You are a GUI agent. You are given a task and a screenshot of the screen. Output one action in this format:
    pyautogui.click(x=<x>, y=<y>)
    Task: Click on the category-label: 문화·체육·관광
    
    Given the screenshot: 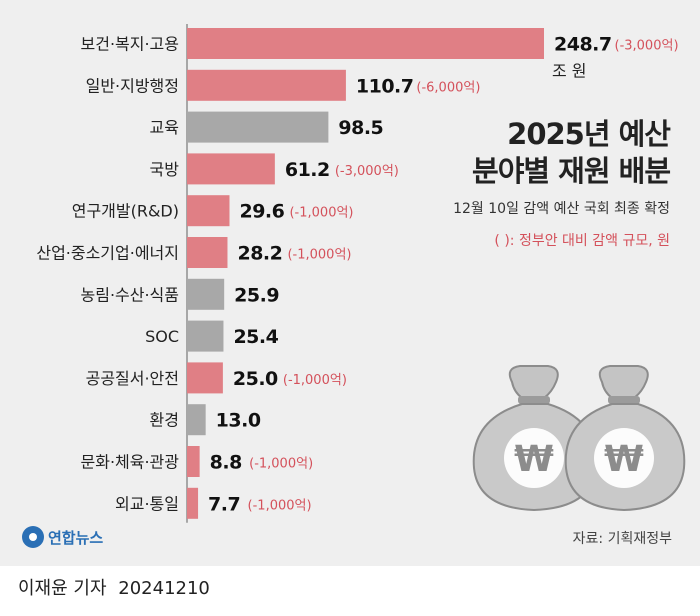 What is the action you would take?
    pyautogui.click(x=130, y=462)
    